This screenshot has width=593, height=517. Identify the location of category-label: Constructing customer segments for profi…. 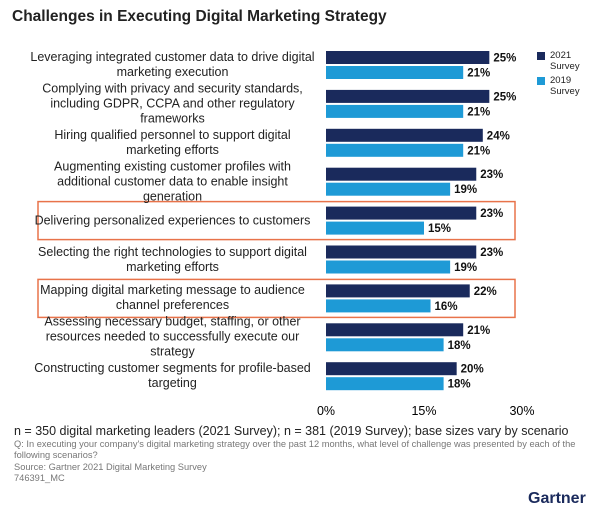
(172, 376).